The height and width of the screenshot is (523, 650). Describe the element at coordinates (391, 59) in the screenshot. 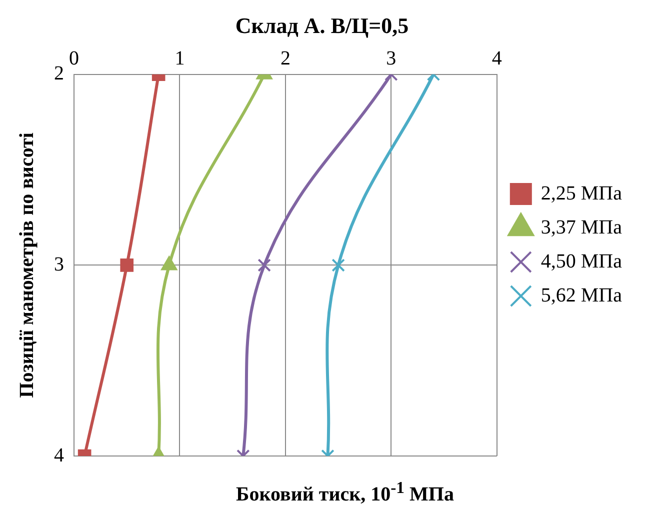

I see `x-tick-label: 3` at that location.